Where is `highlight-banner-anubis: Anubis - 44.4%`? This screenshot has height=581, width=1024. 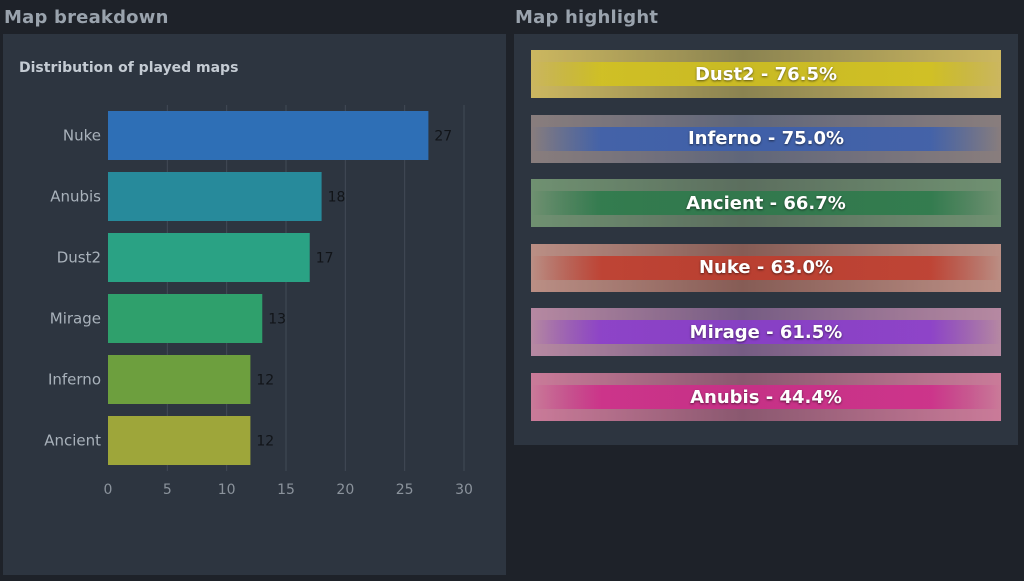 highlight-banner-anubis: Anubis - 44.4% is located at coordinates (766, 397).